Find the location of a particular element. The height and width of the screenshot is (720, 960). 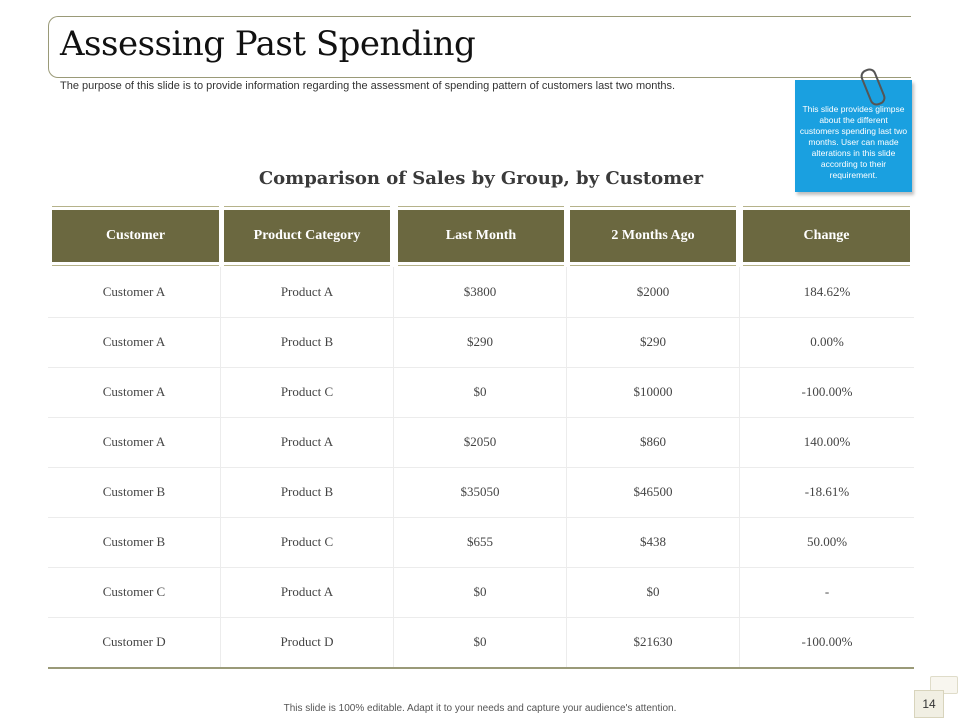

table-cell-last-month: $35050 is located at coordinates (480, 492).